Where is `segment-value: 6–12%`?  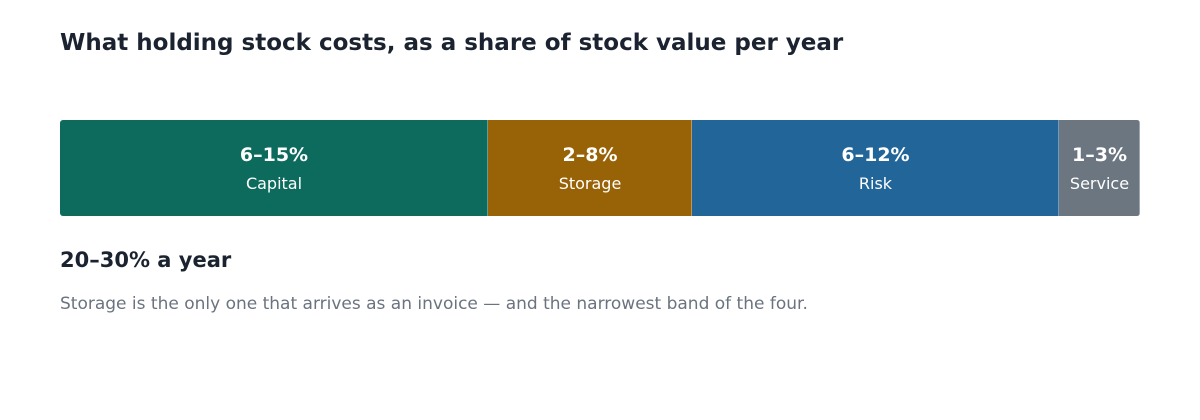 segment-value: 6–12% is located at coordinates (875, 155).